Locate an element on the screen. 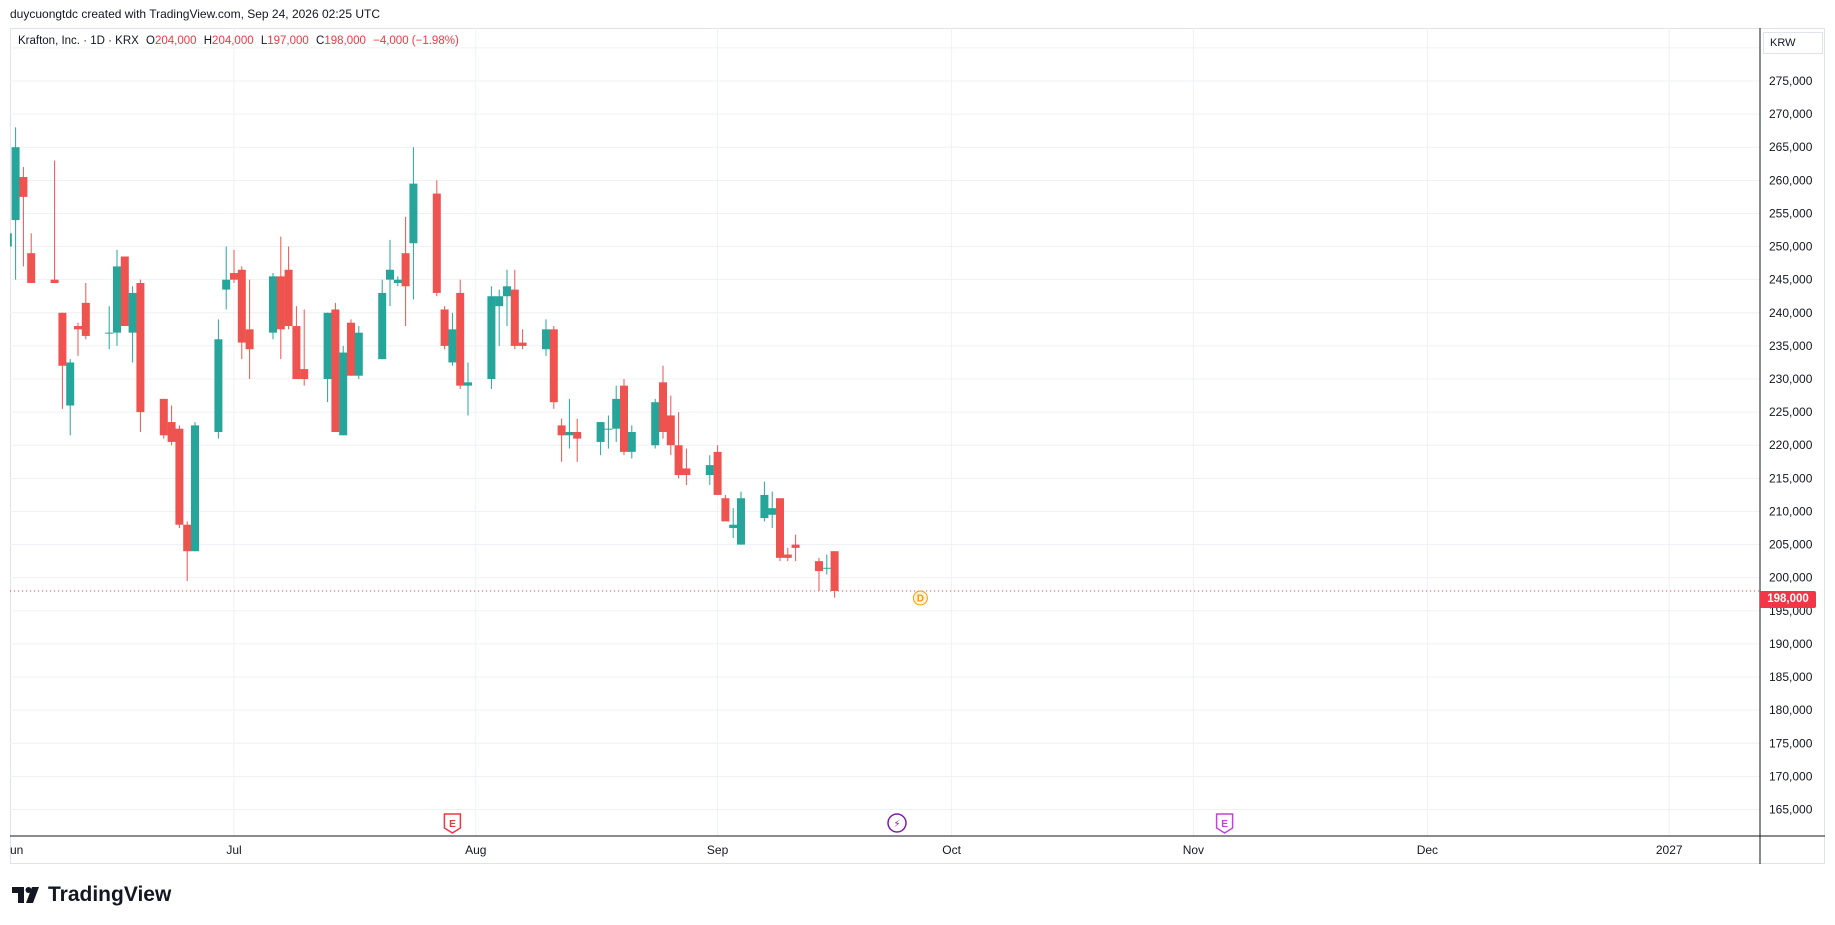 This screenshot has width=1835, height=925. time-tick-label: Sep is located at coordinates (718, 850).